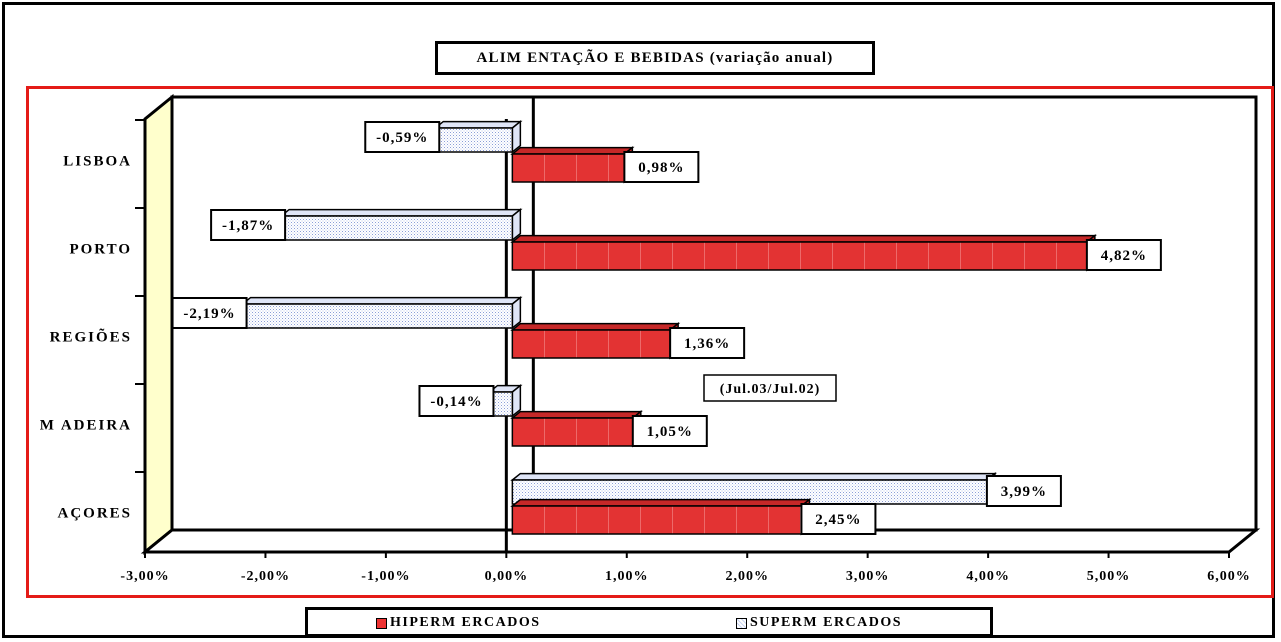 The width and height of the screenshot is (1281, 642). I want to click on x-tick-label: -1,00%, so click(385, 576).